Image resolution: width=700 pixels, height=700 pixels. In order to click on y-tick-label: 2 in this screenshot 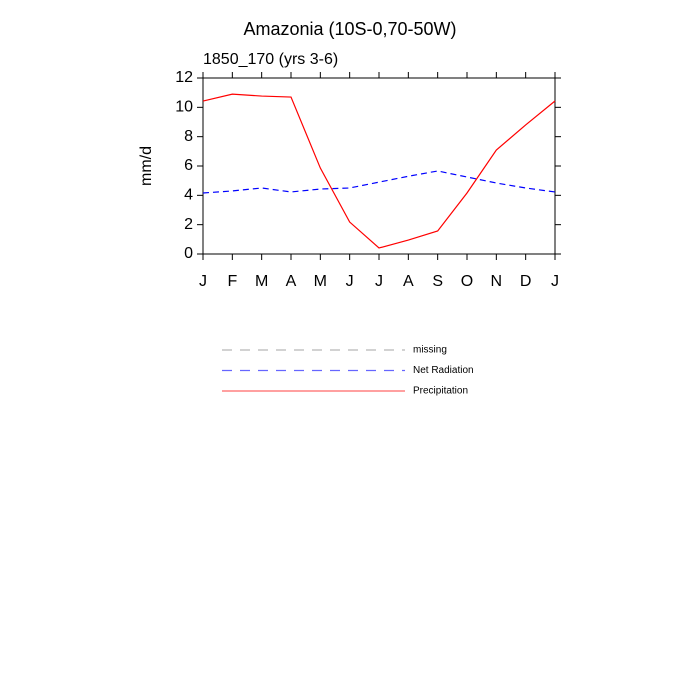, I will do `click(188, 224)`.